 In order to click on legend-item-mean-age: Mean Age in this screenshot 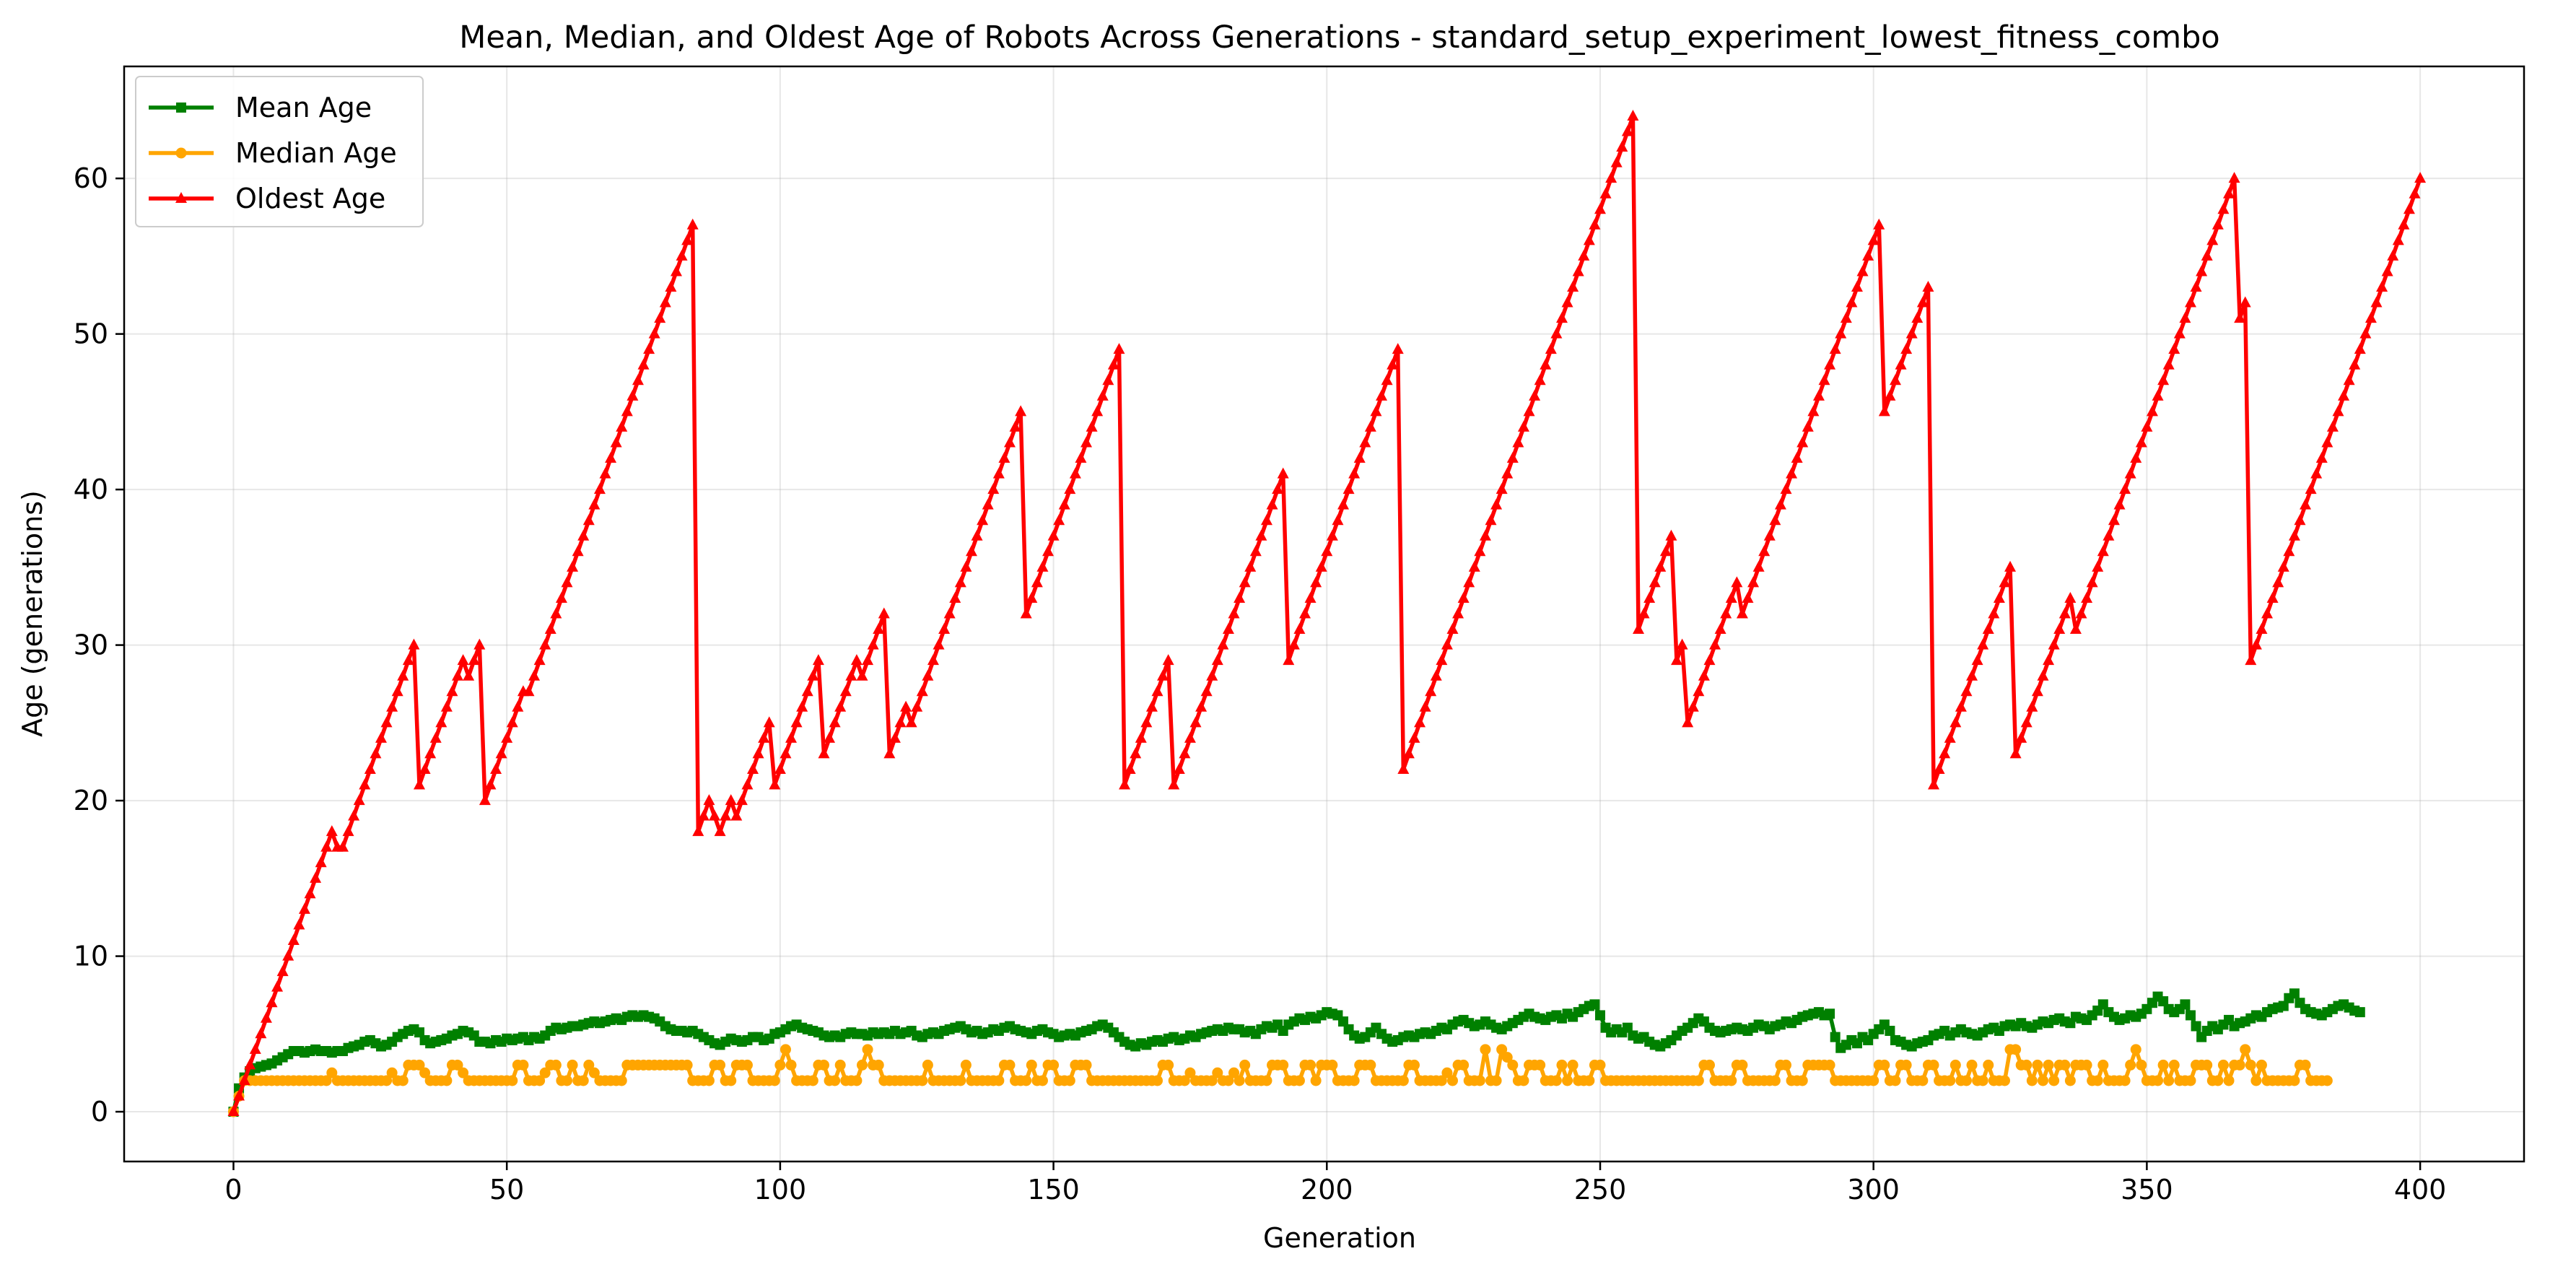, I will do `click(260, 107)`.